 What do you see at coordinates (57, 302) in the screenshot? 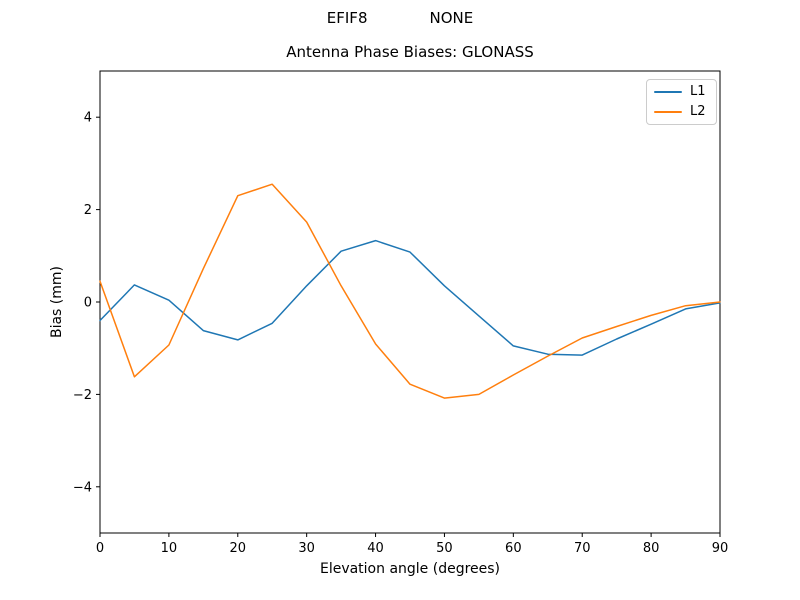
I see `y-axis-label: Bias (mm)` at bounding box center [57, 302].